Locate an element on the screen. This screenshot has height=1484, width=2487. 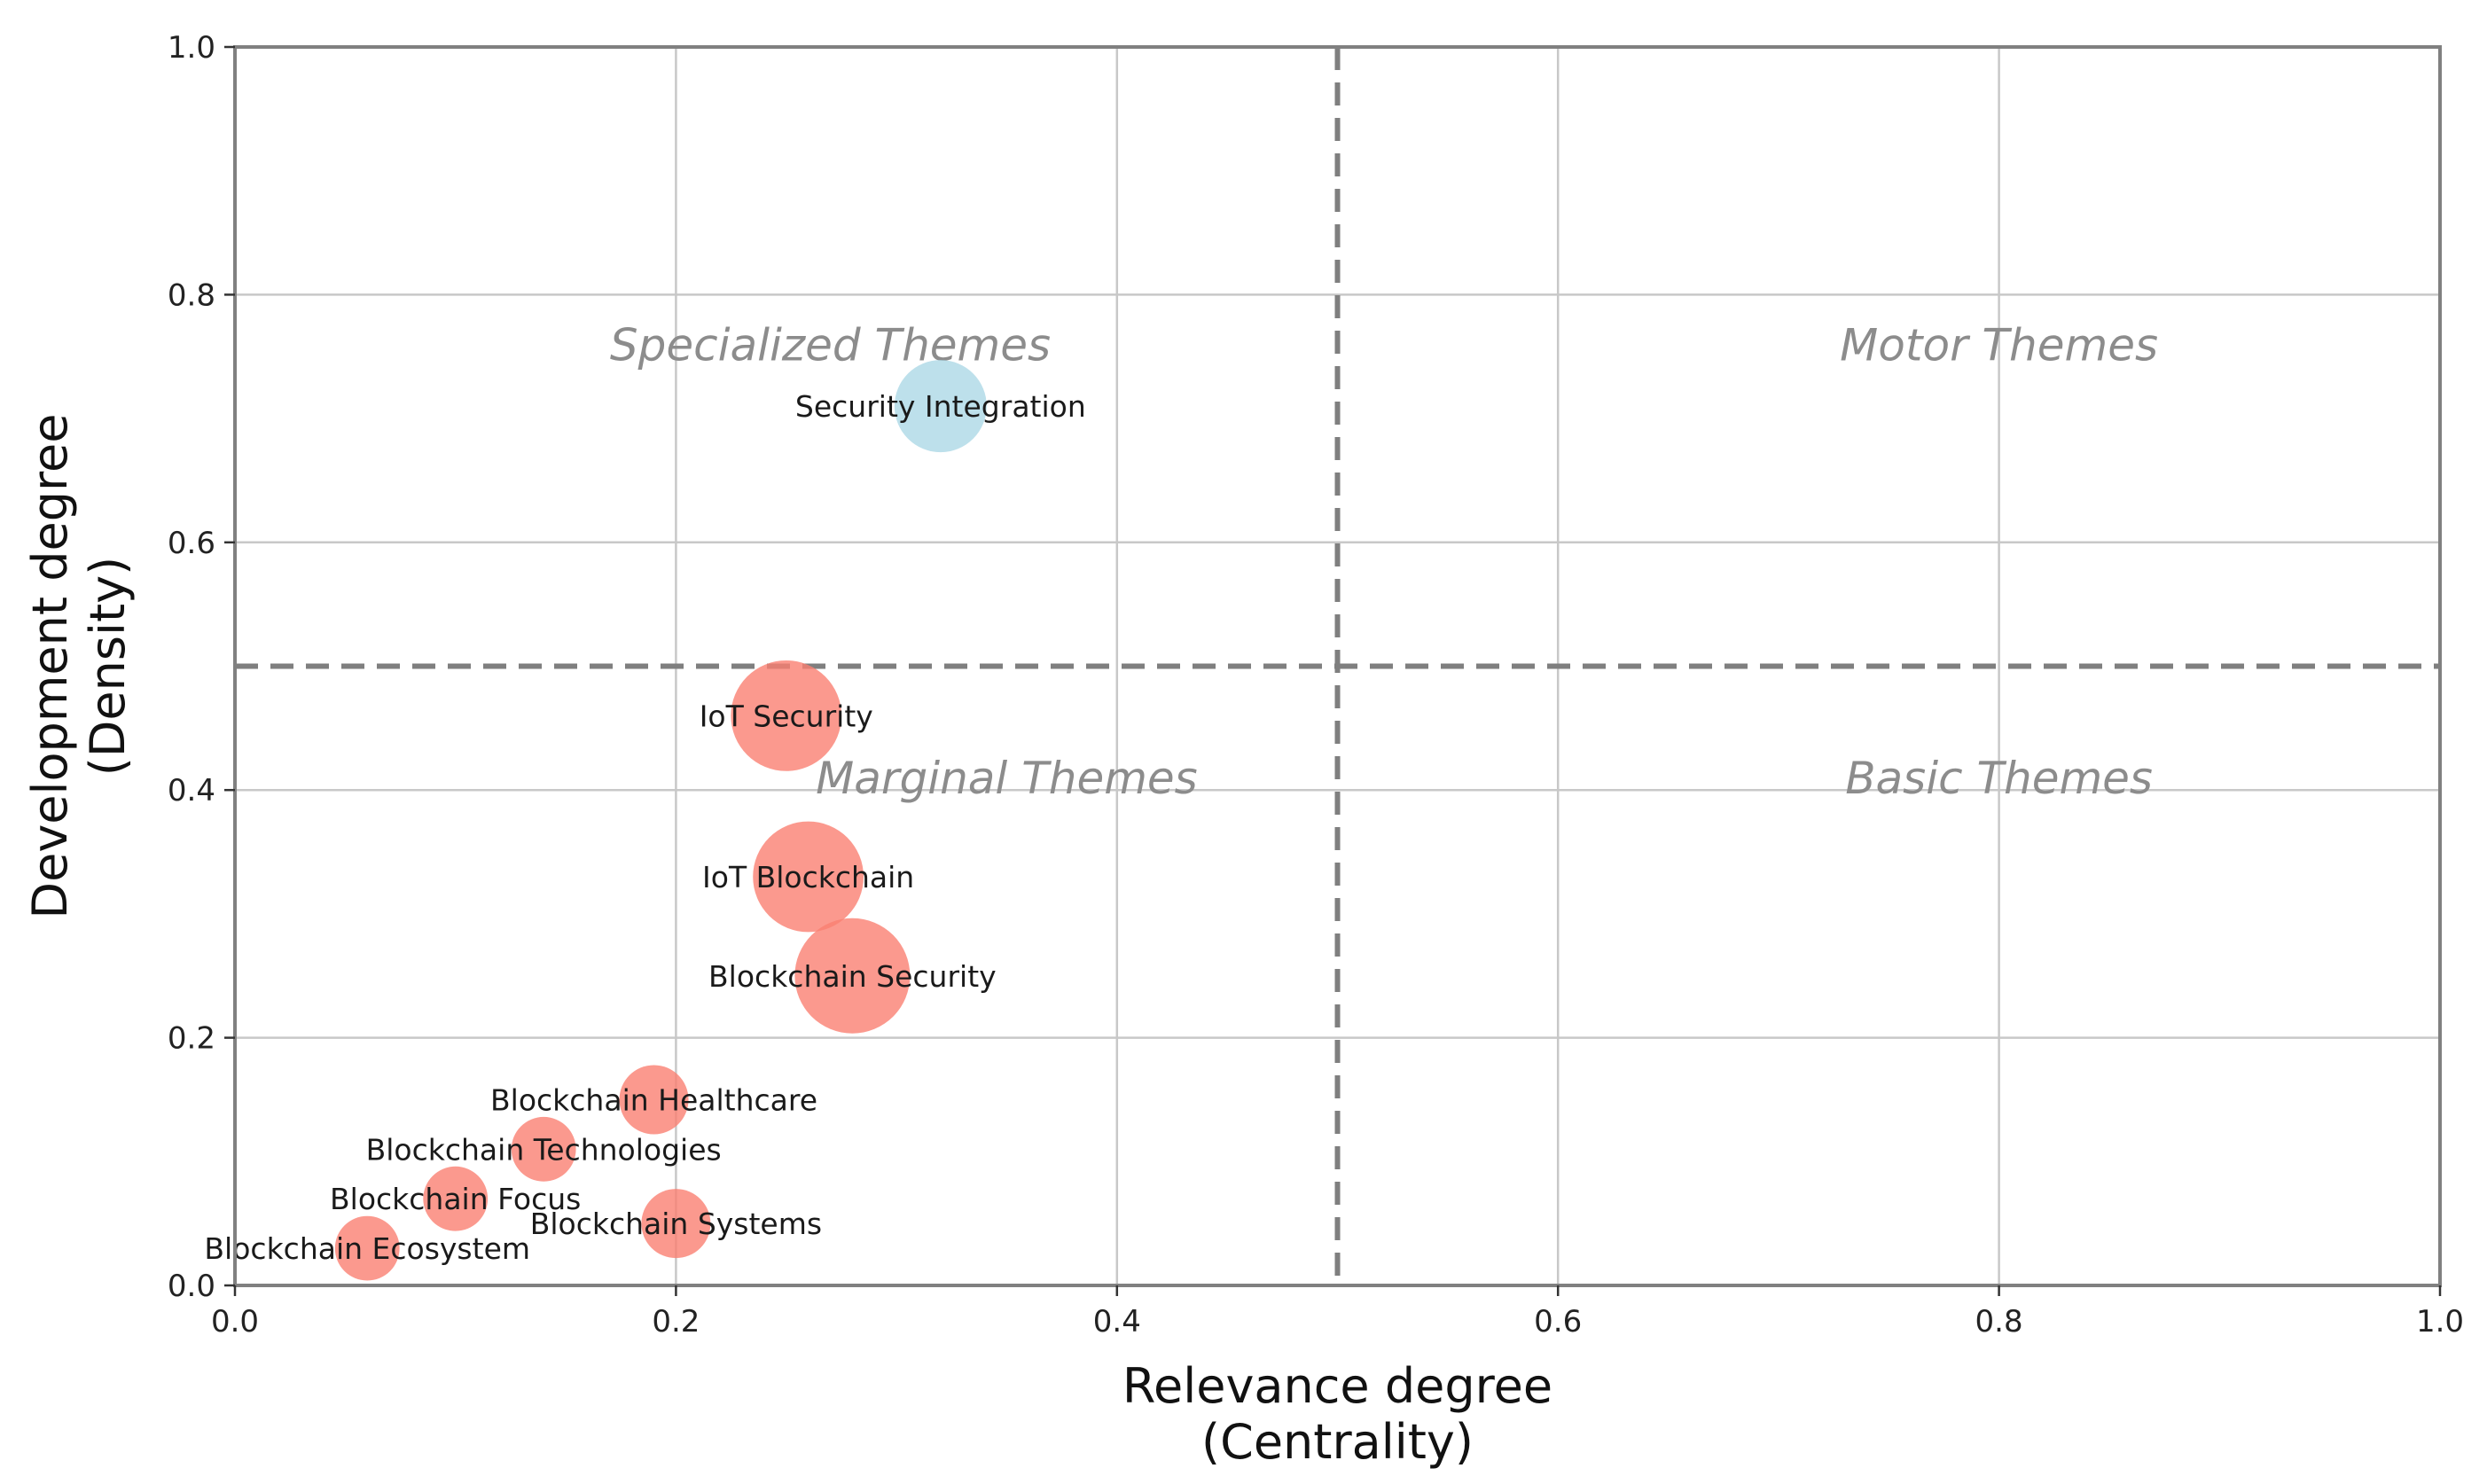
y-axis-title-line-2: (Density) is located at coordinates (108, 666).